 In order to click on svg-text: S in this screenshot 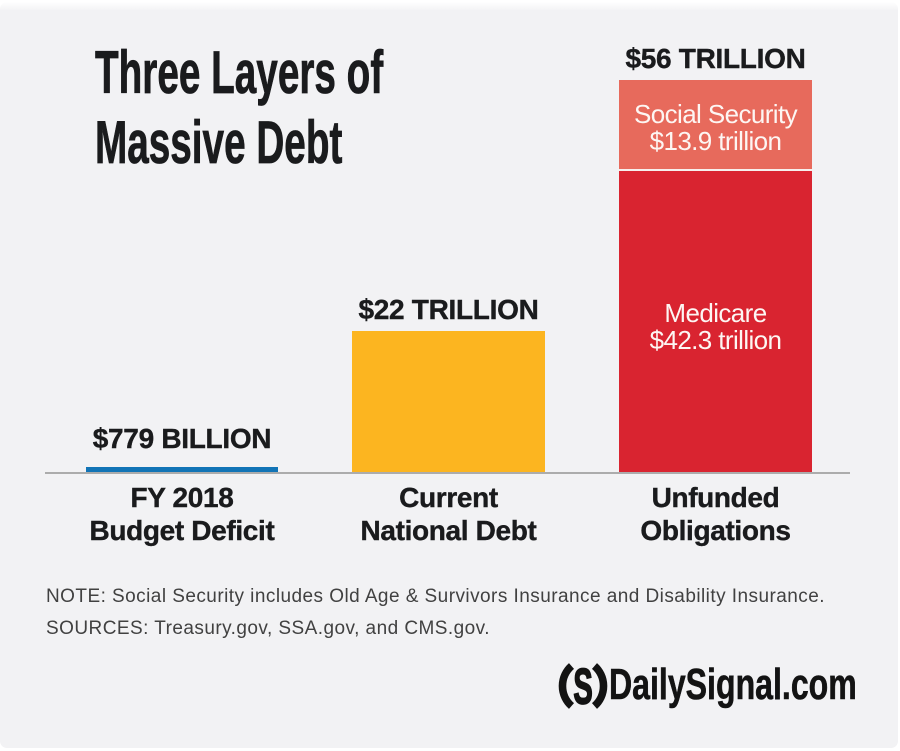, I will do `click(582, 686)`.